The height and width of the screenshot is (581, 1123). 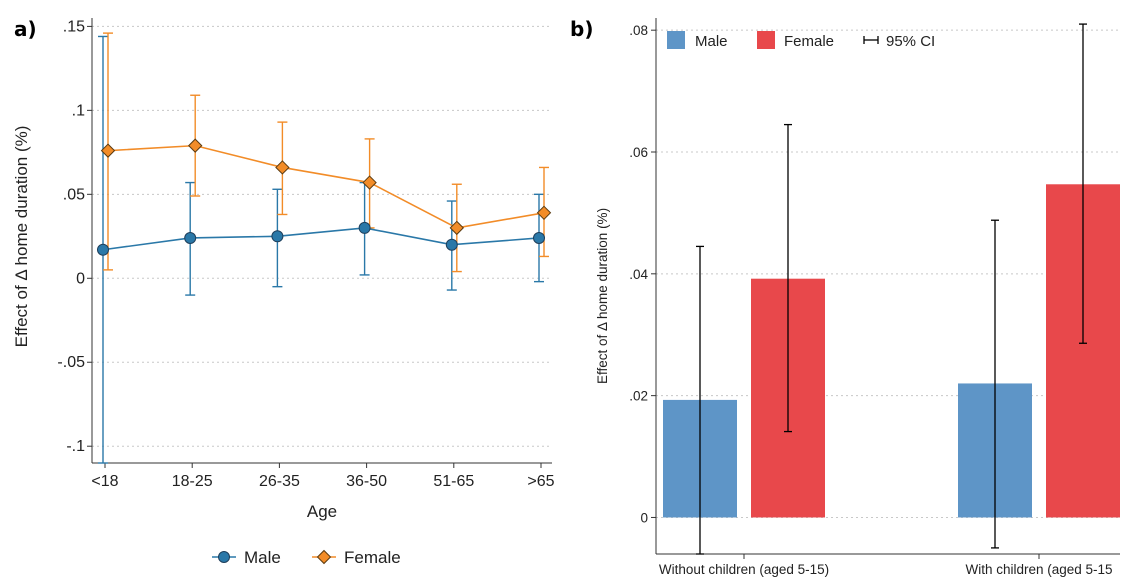 I want to click on x-tick-label: >65, so click(x=540, y=481).